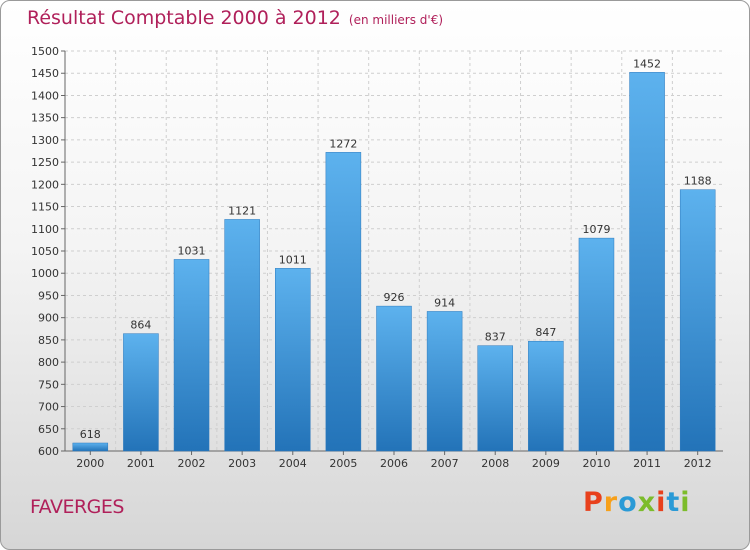 The height and width of the screenshot is (550, 750). What do you see at coordinates (45, 95) in the screenshot?
I see `y-tick-label: 1400` at bounding box center [45, 95].